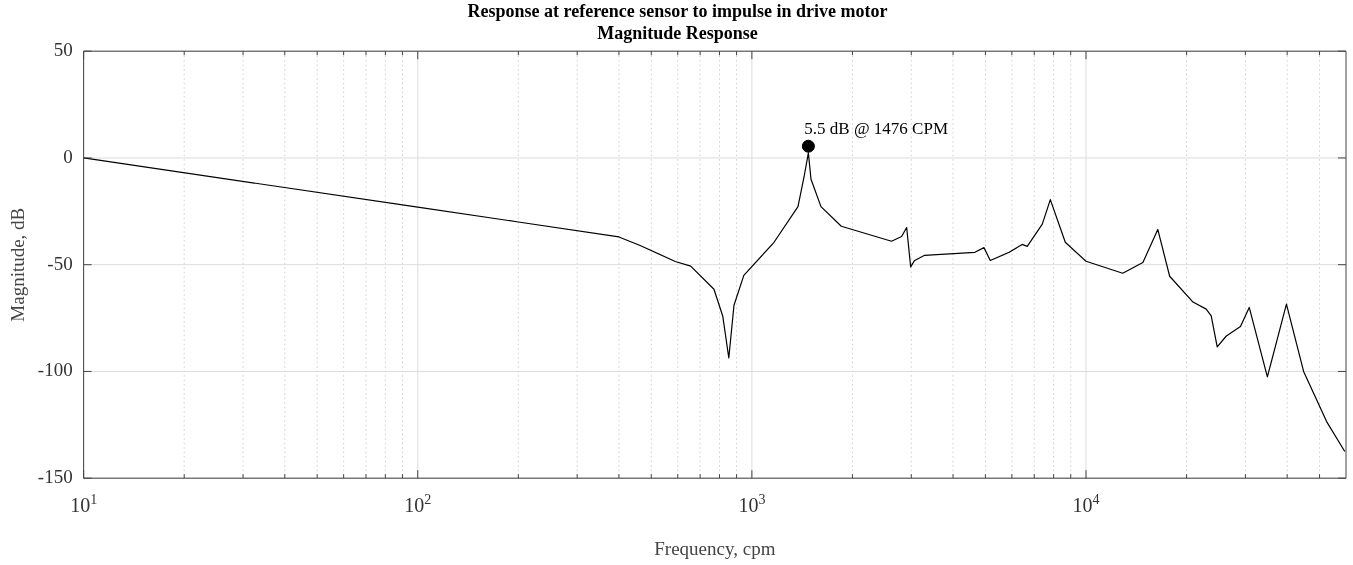 The width and height of the screenshot is (1353, 565). What do you see at coordinates (876, 129) in the screenshot?
I see `annotation: 5.5 dB @ 1476 CPM` at bounding box center [876, 129].